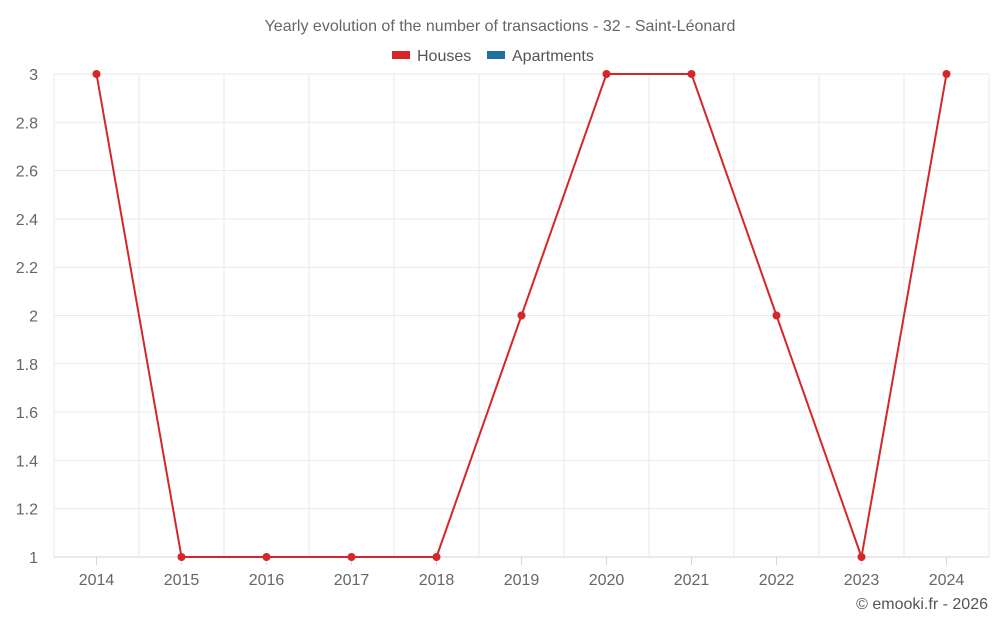 Image resolution: width=1000 pixels, height=625 pixels. I want to click on credit-text: © emooki.fr - 2026, so click(922, 604).